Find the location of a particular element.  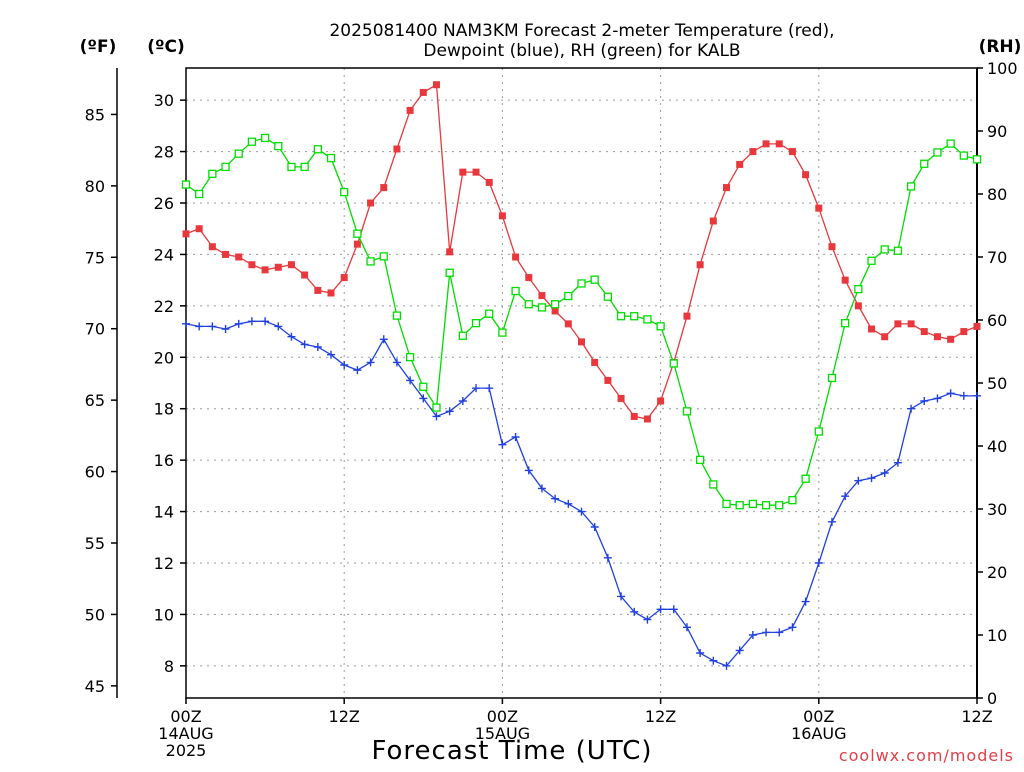

celsius-tick-label: 26 is located at coordinates (164, 203).